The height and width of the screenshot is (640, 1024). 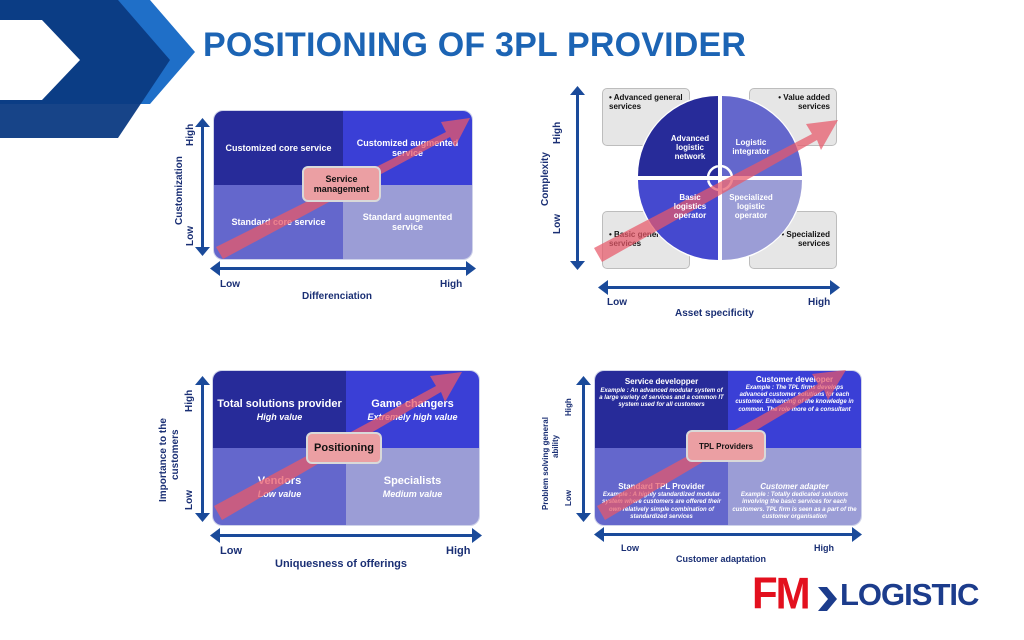 What do you see at coordinates (721, 559) in the screenshot?
I see `x-axis-title: Customer adaptation` at bounding box center [721, 559].